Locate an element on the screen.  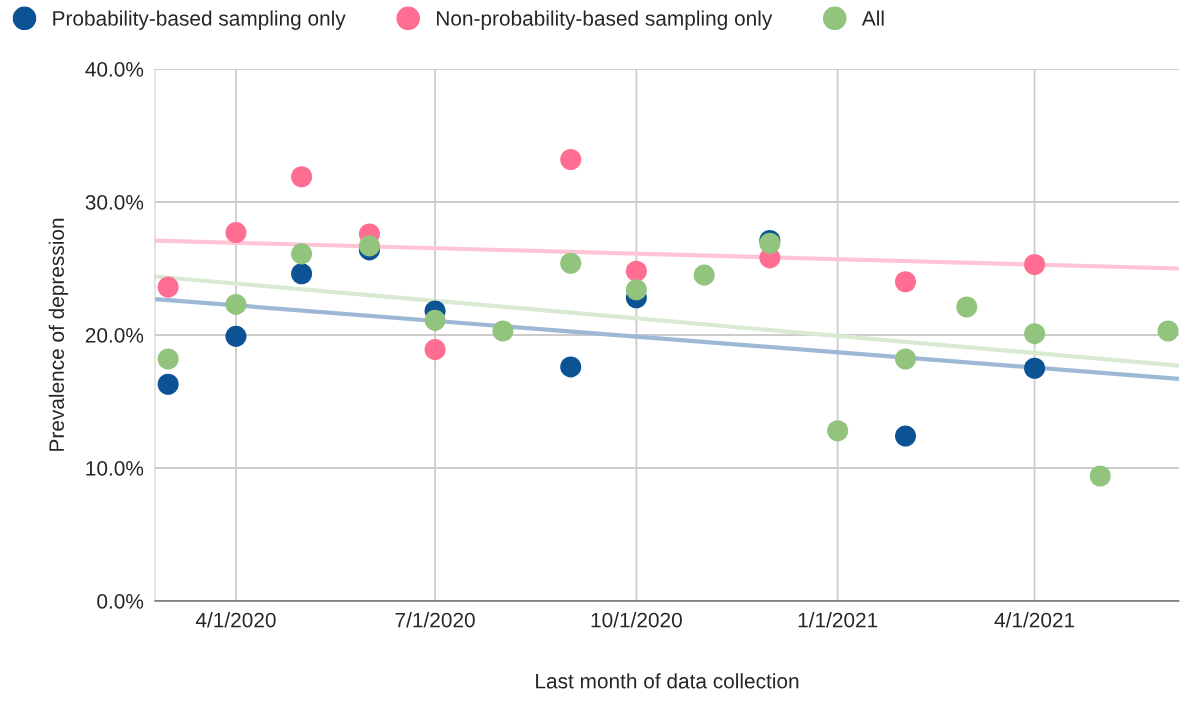
x-tick-label: 7/1/2020 is located at coordinates (435, 620).